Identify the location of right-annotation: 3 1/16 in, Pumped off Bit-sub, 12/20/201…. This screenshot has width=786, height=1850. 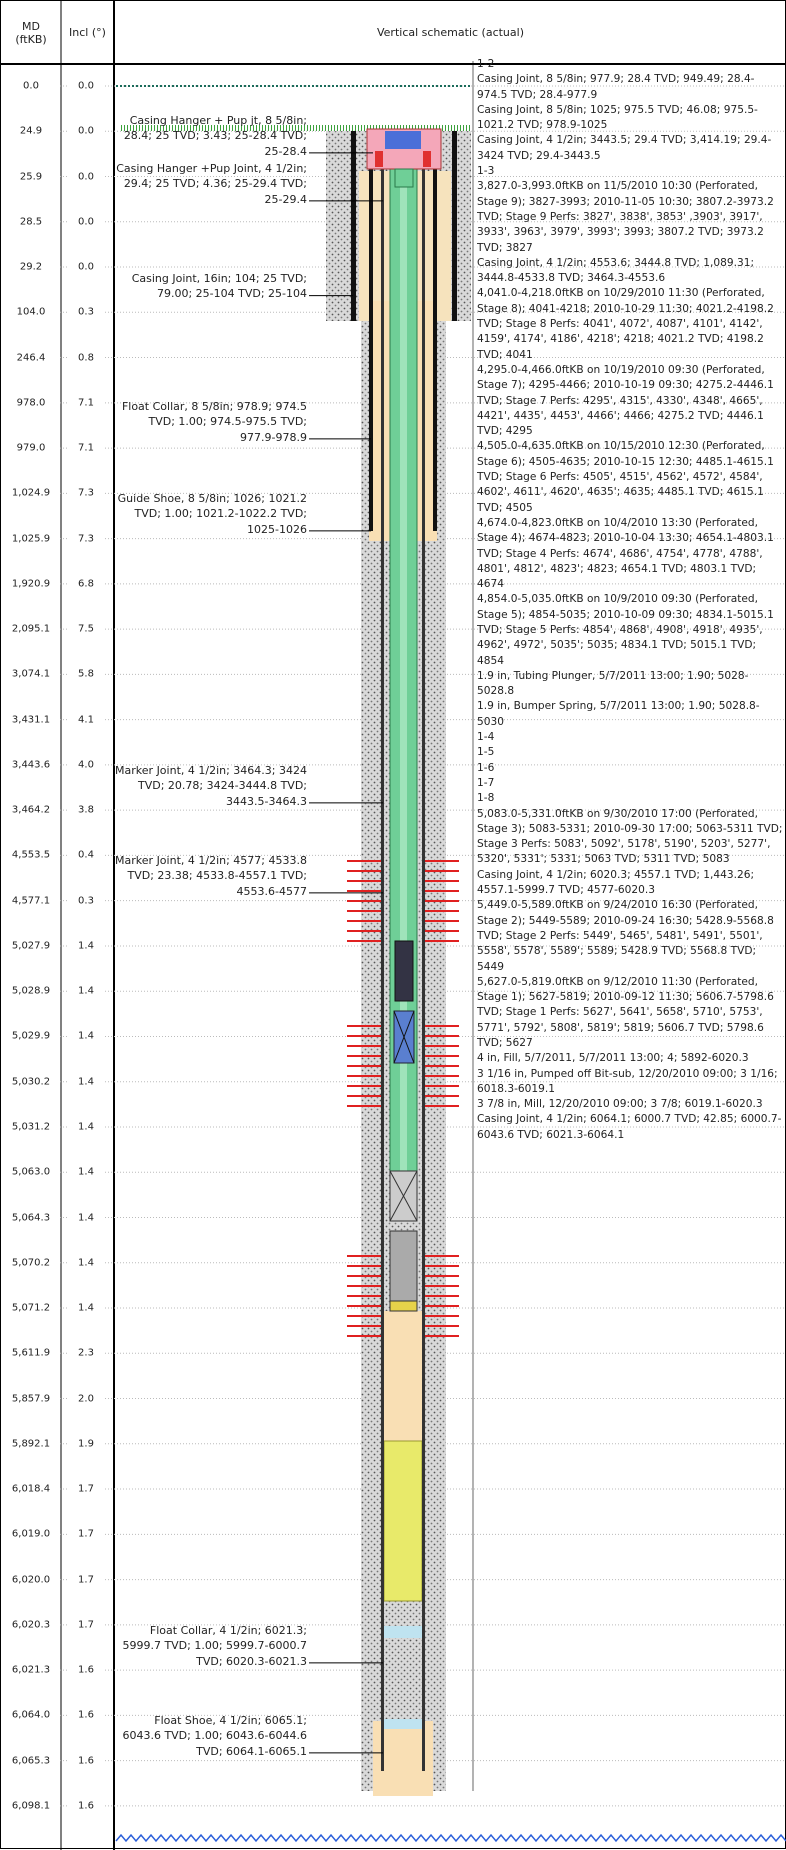
(627, 1081).